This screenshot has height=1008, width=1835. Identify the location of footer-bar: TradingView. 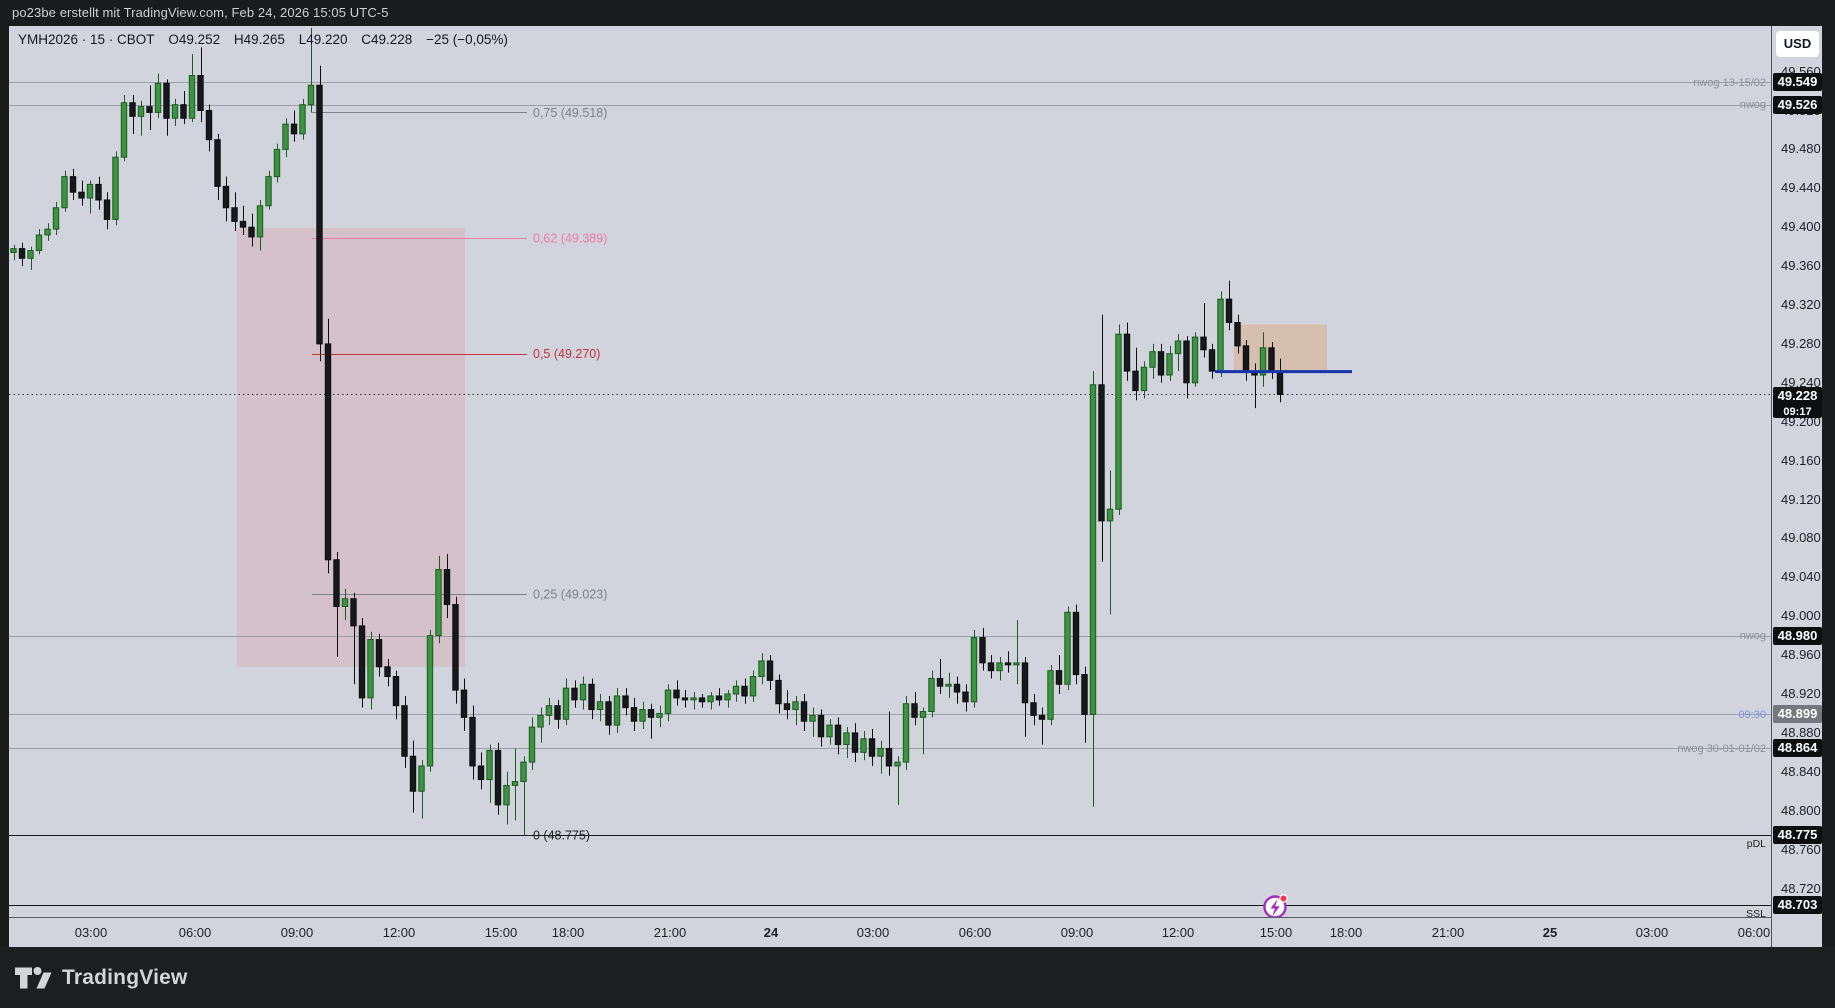
(917, 977).